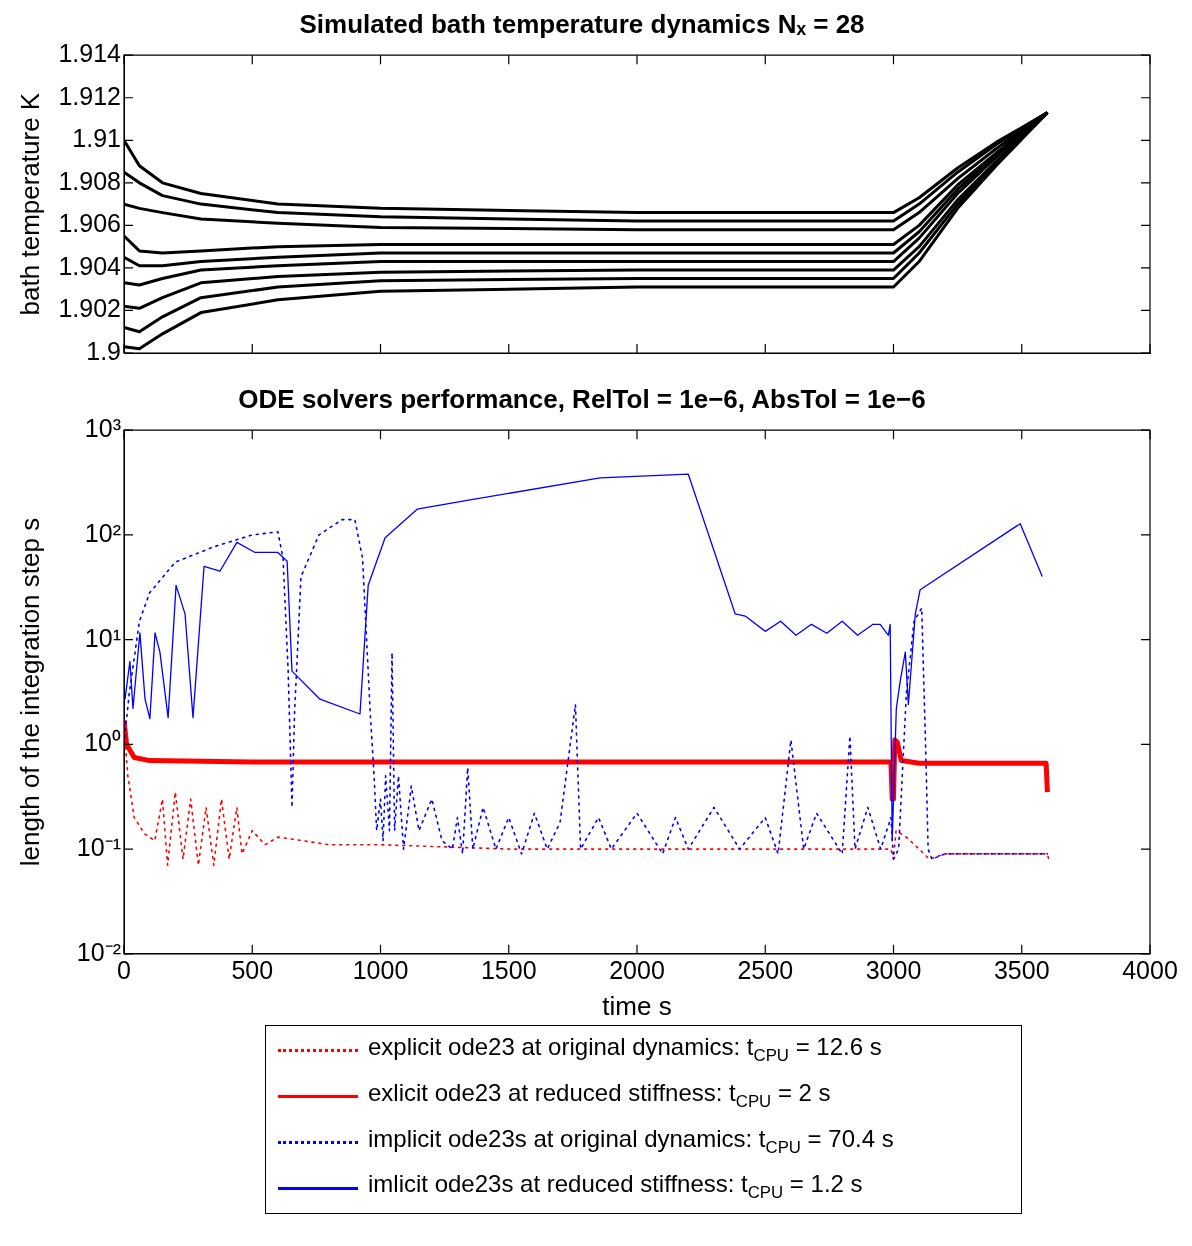  Describe the element at coordinates (29, 692) in the screenshot. I see `y-axis-title: length of the integration step s` at that location.